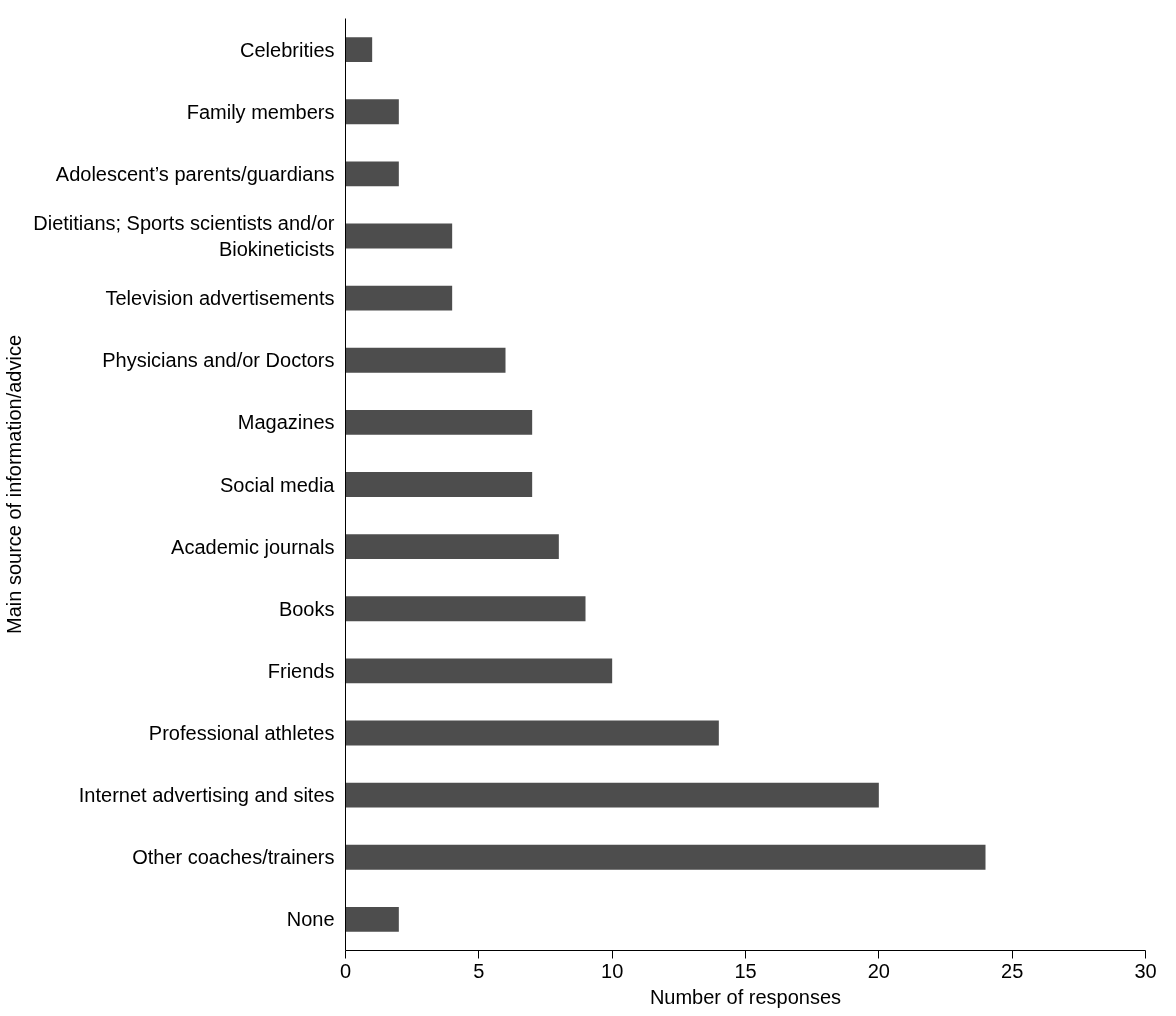 Image resolution: width=1176 pixels, height=1016 pixels. Describe the element at coordinates (345, 970) in the screenshot. I see `x-tick-label: 0` at that location.